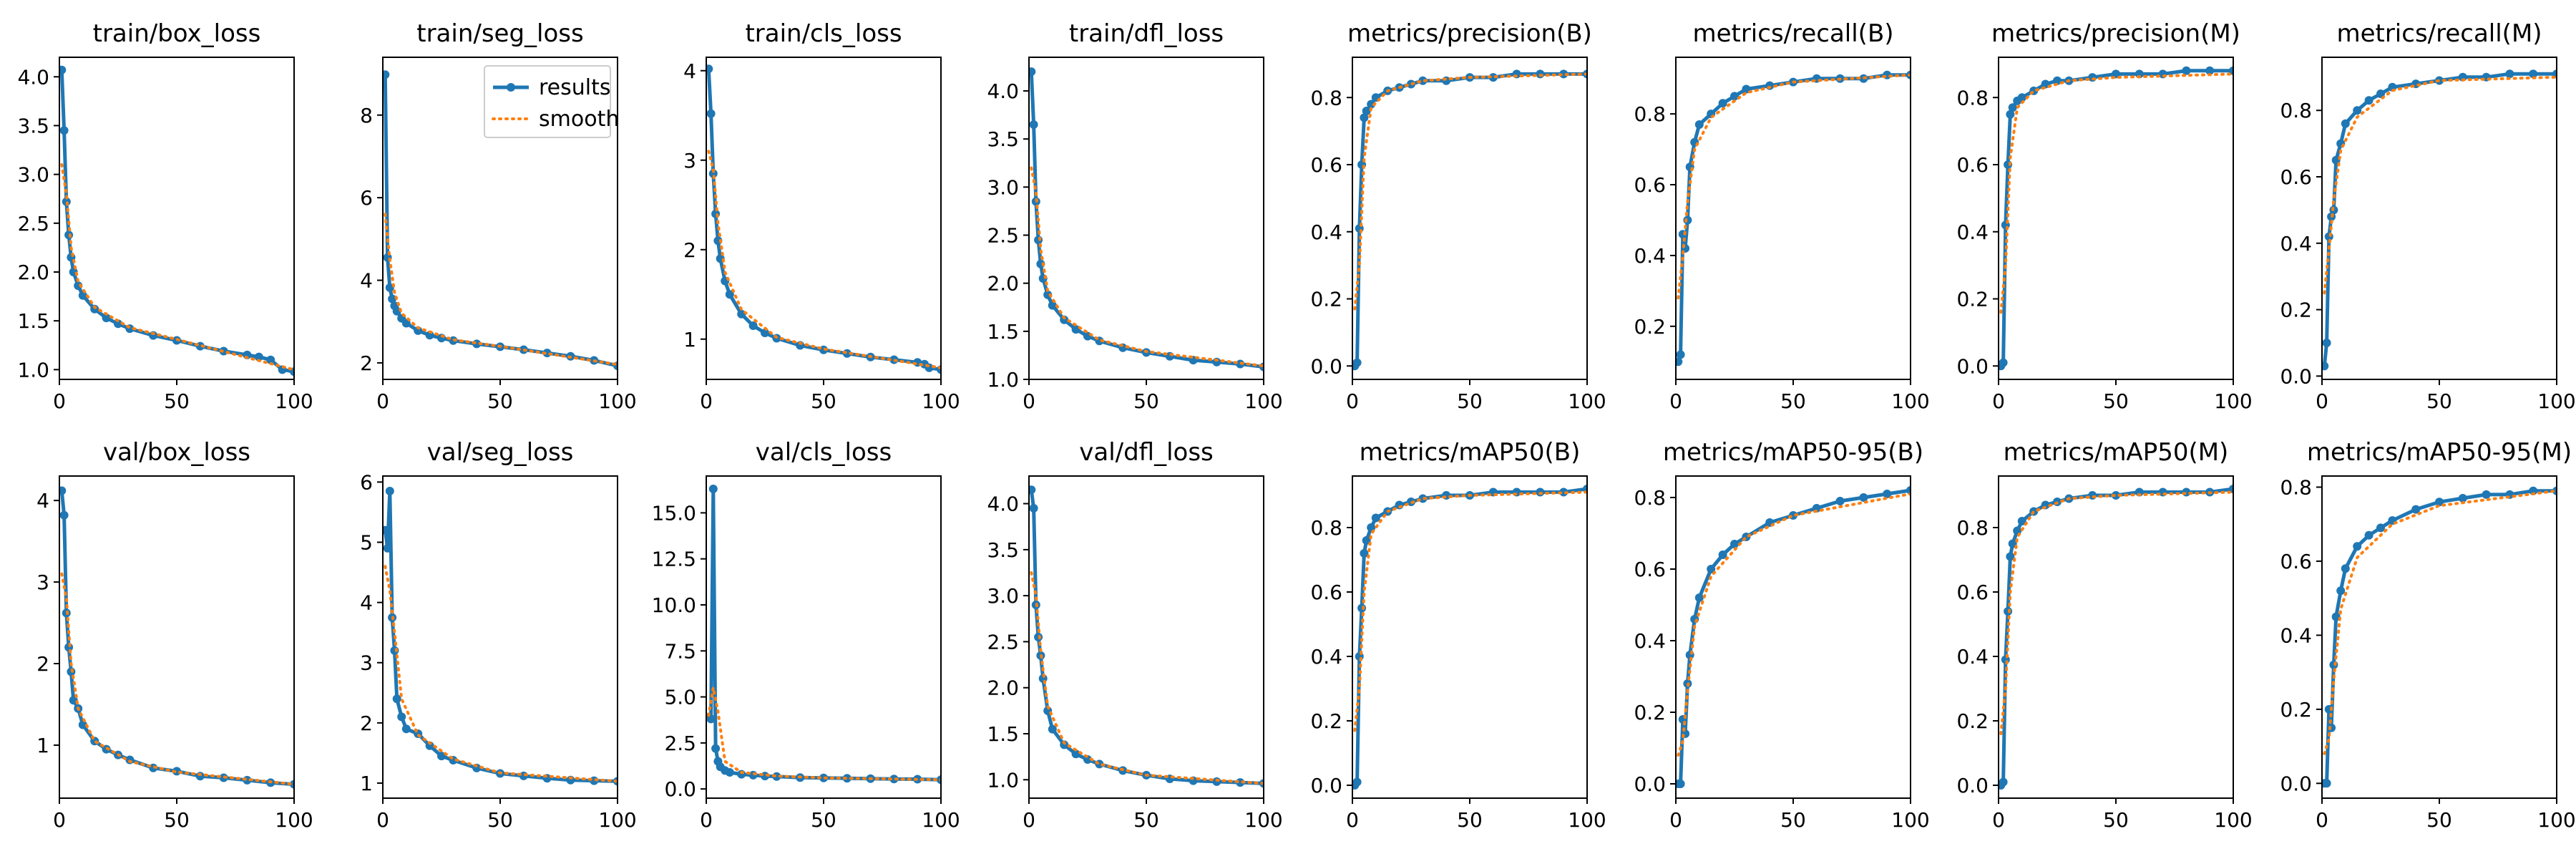 The image size is (2576, 859). Describe the element at coordinates (680, 743) in the screenshot. I see `y-tick-label: 2.5` at that location.